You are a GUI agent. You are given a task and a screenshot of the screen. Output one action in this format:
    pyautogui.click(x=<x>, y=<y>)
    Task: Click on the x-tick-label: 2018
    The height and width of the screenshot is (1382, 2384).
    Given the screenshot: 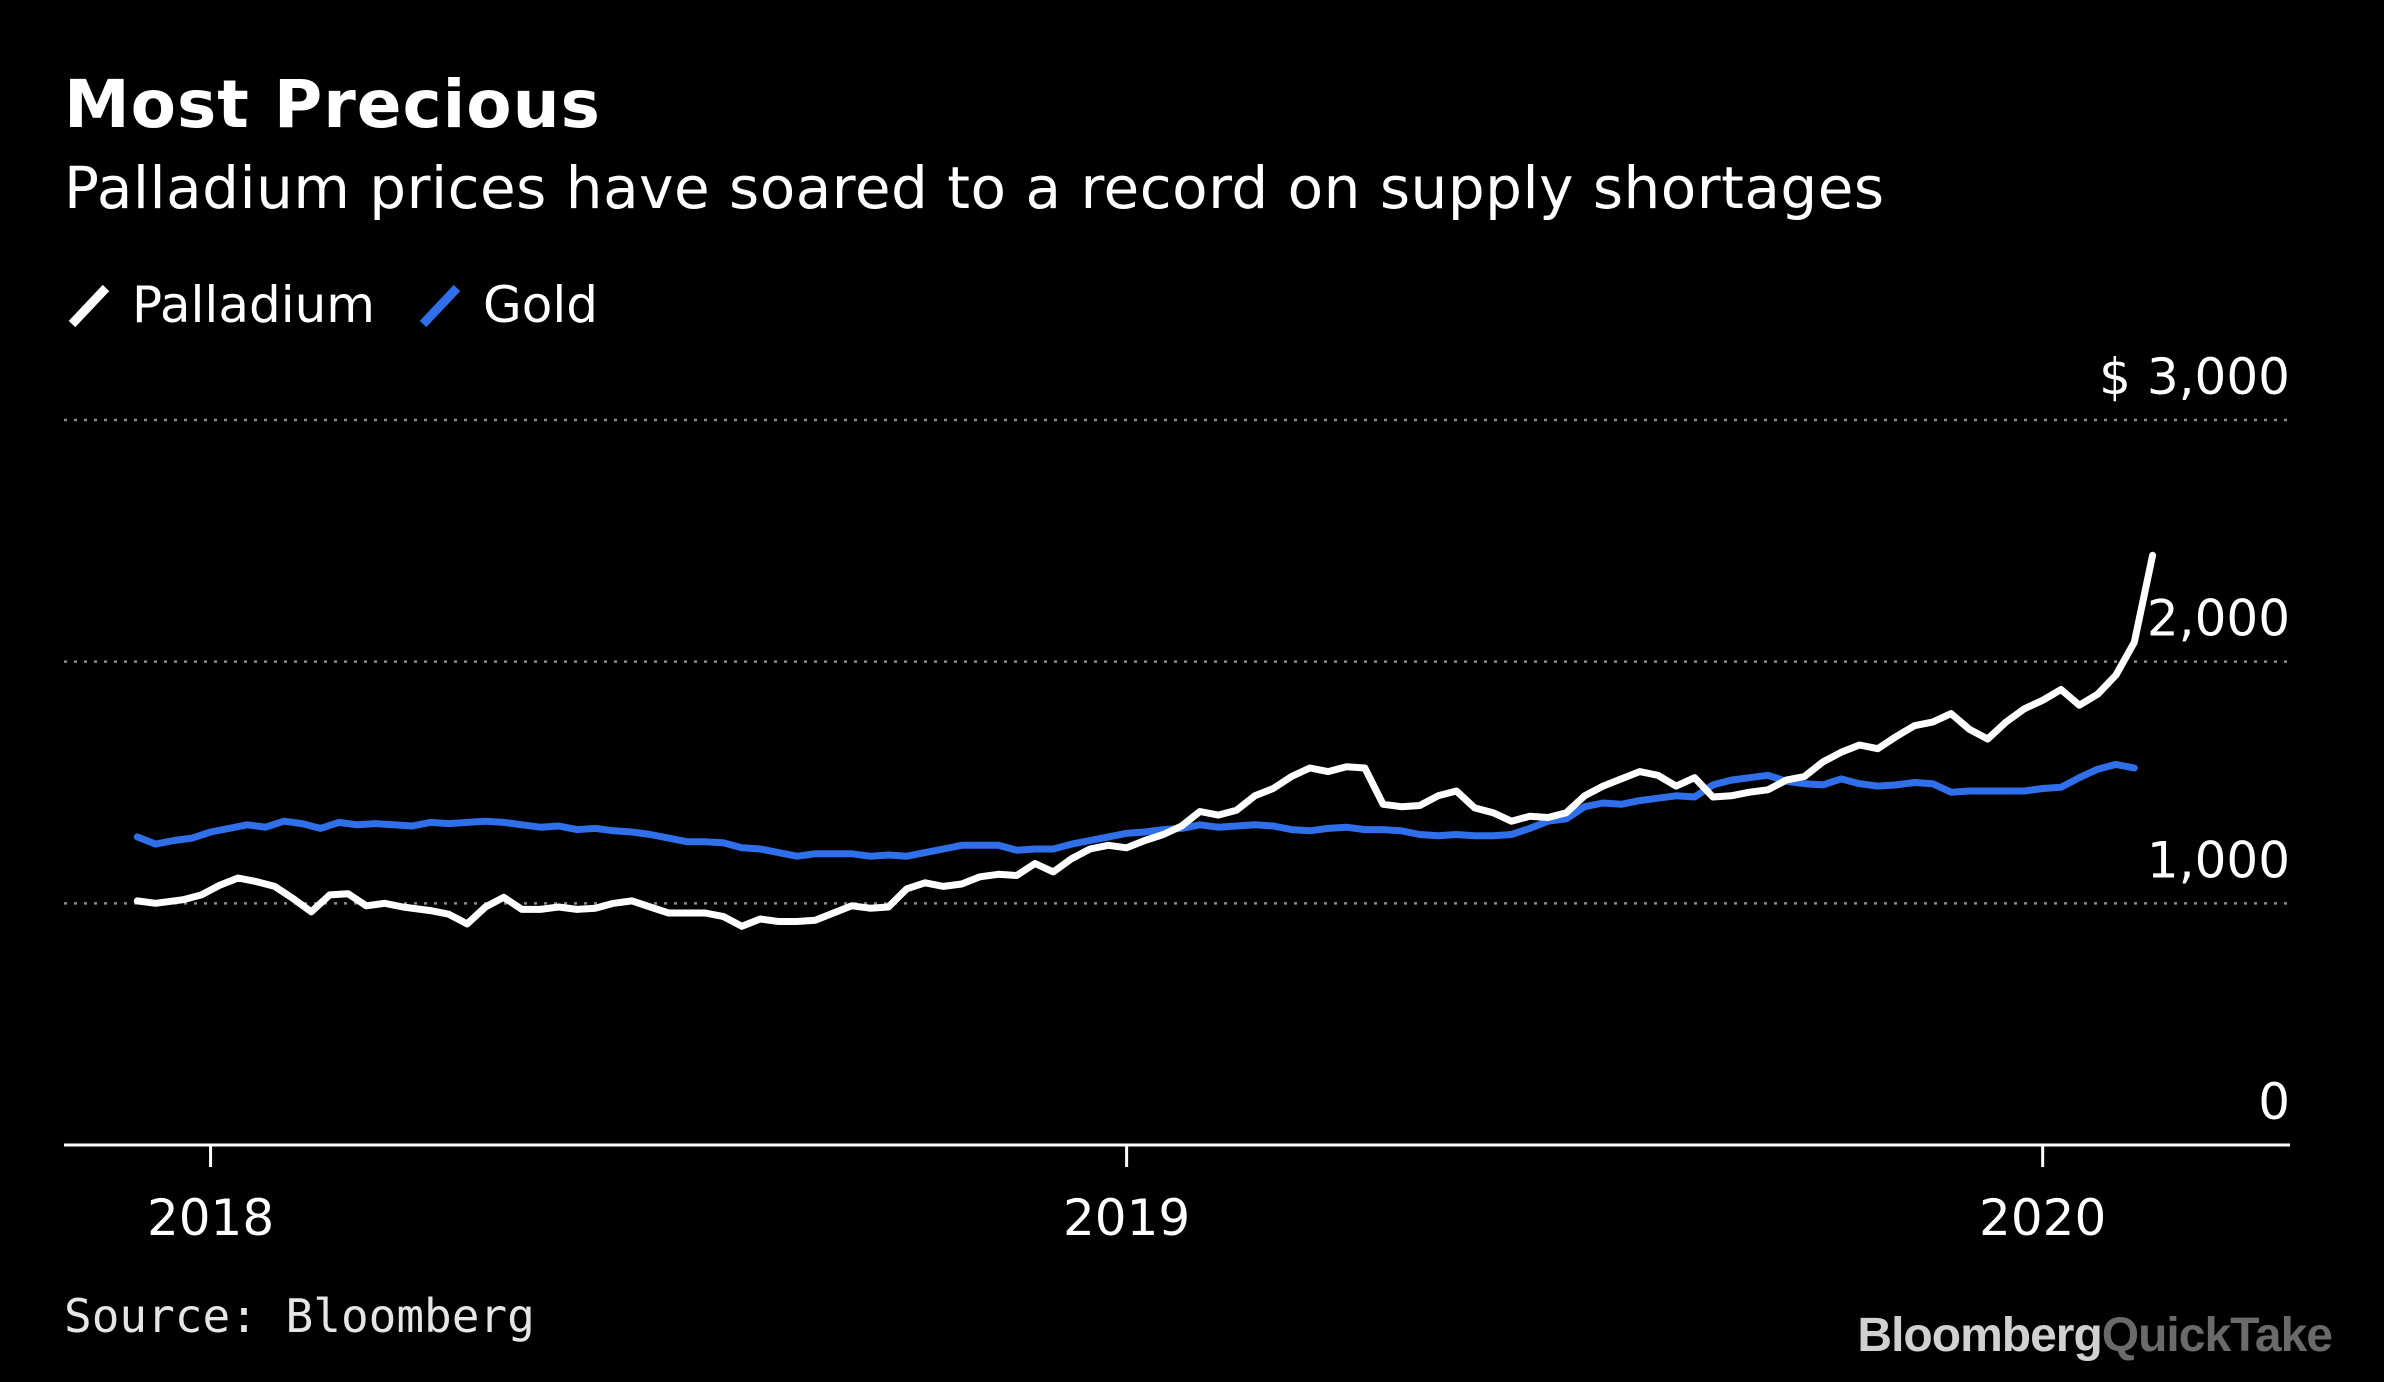 What is the action you would take?
    pyautogui.click(x=210, y=1218)
    